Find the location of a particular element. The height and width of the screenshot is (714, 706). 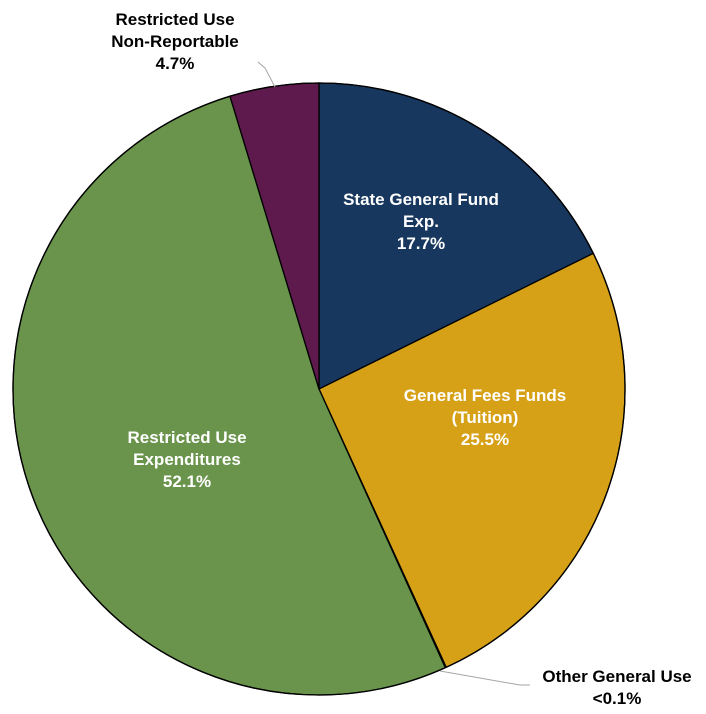

slice-label-restricted-use-non-reportable: Restricted Use Non-Reportable 4.7% is located at coordinates (175, 41).